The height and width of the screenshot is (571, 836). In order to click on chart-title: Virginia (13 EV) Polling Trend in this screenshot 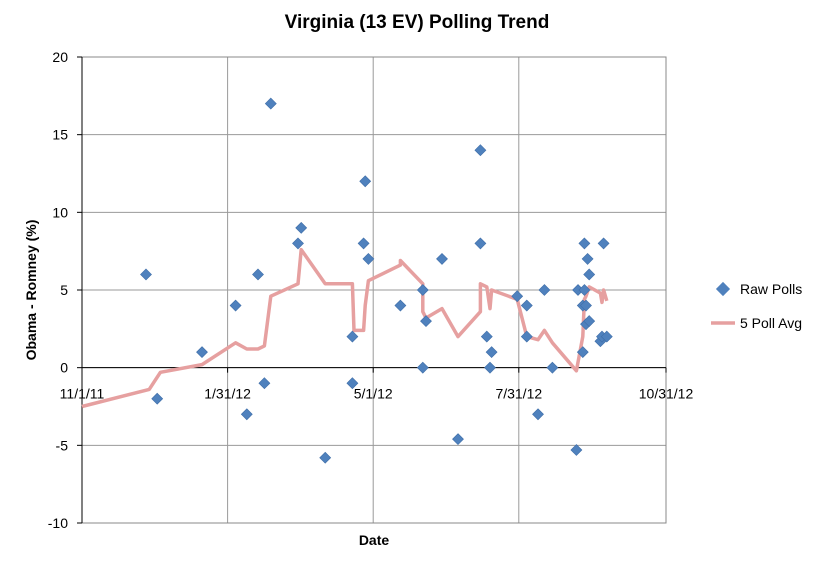, I will do `click(417, 22)`.